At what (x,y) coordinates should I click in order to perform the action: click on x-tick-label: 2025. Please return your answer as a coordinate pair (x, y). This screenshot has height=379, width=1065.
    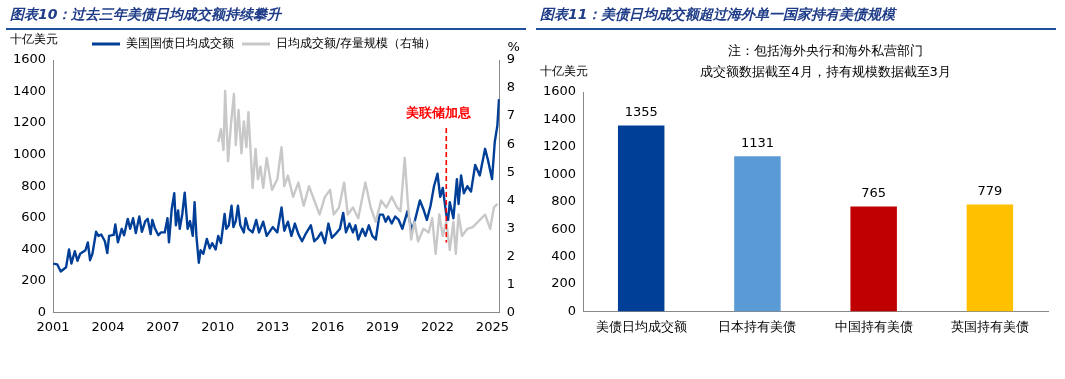
    Looking at the image, I should click on (492, 326).